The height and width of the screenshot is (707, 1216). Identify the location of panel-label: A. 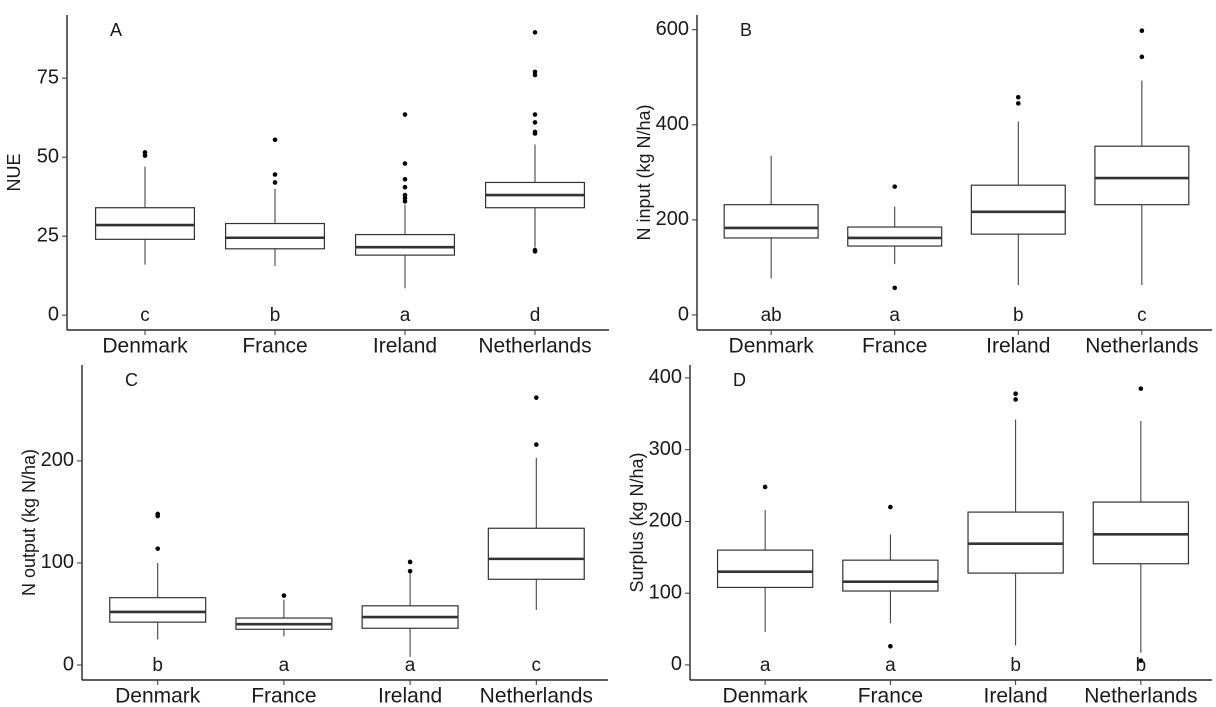
(116, 30).